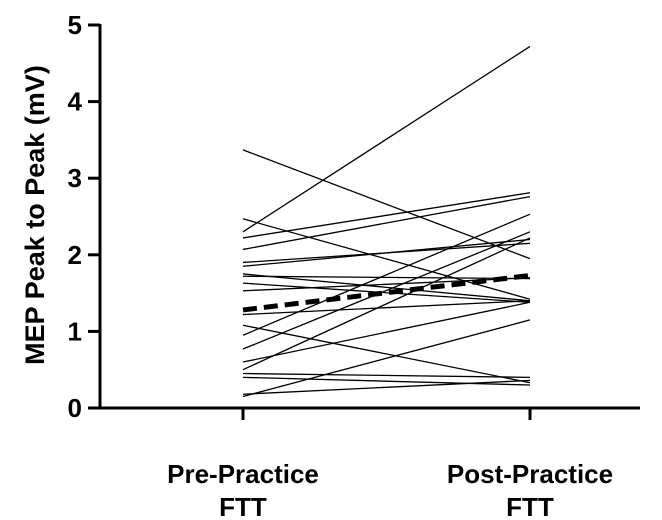 This screenshot has height=520, width=662. What do you see at coordinates (75, 331) in the screenshot?
I see `y-tick-label-1: 1` at bounding box center [75, 331].